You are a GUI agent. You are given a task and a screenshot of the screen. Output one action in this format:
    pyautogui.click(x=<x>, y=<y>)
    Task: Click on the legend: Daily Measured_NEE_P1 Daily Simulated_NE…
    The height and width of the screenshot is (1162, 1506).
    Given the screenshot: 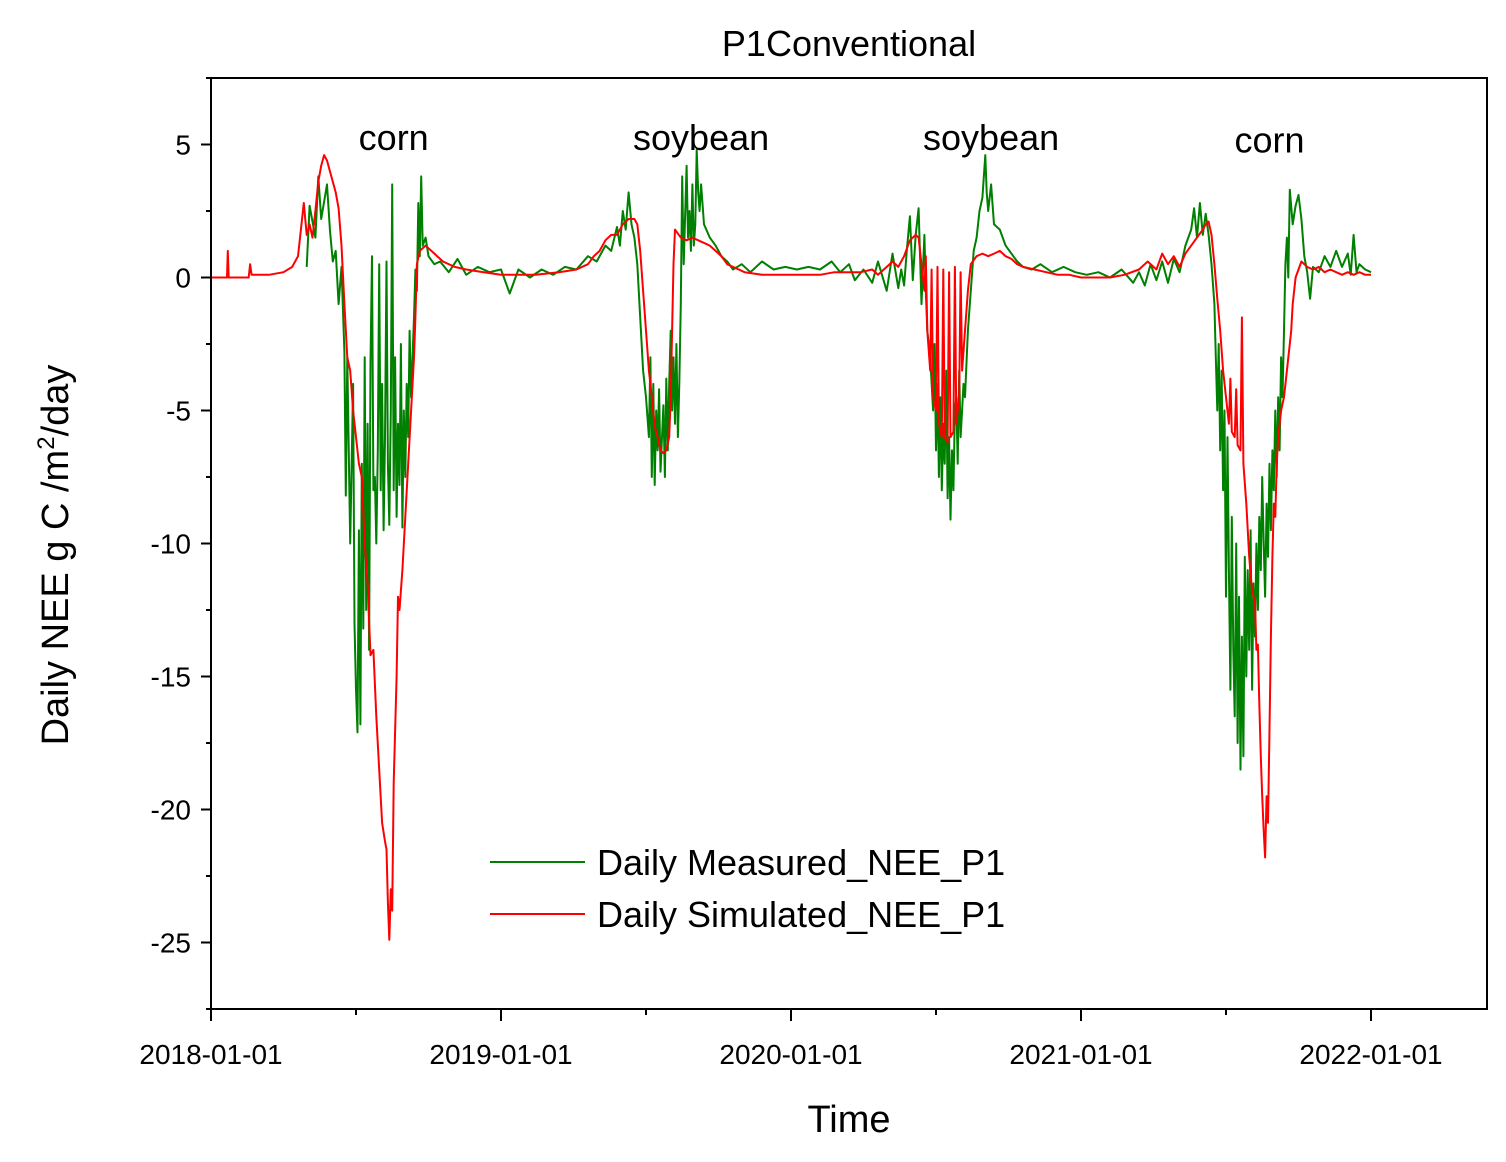 What is the action you would take?
    pyautogui.click(x=747, y=888)
    